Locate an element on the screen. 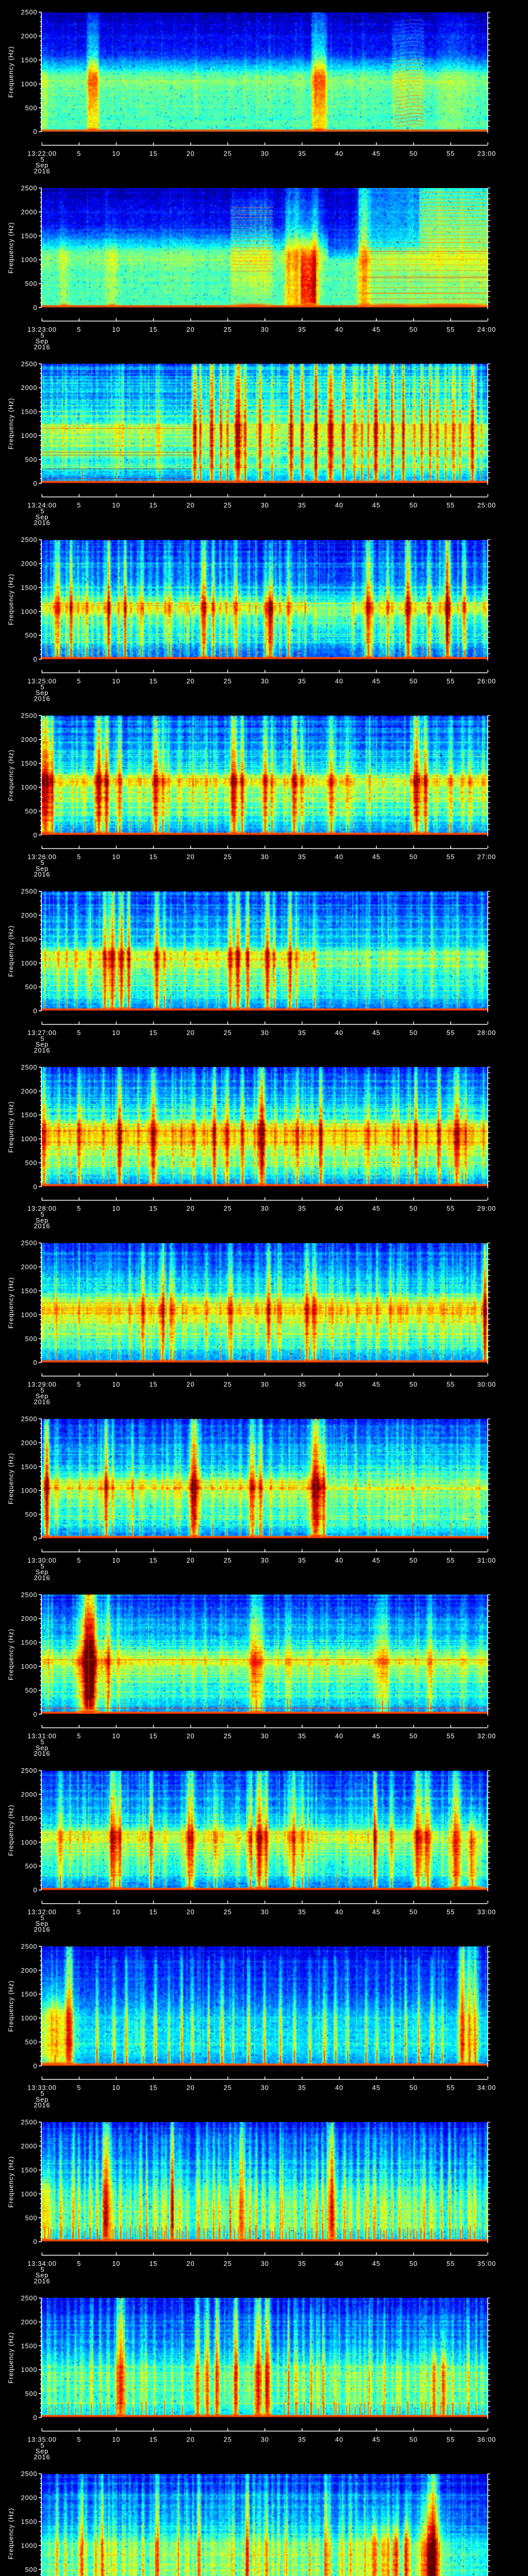 The height and width of the screenshot is (2576, 528). svg-text: 32:00 is located at coordinates (486, 1736).